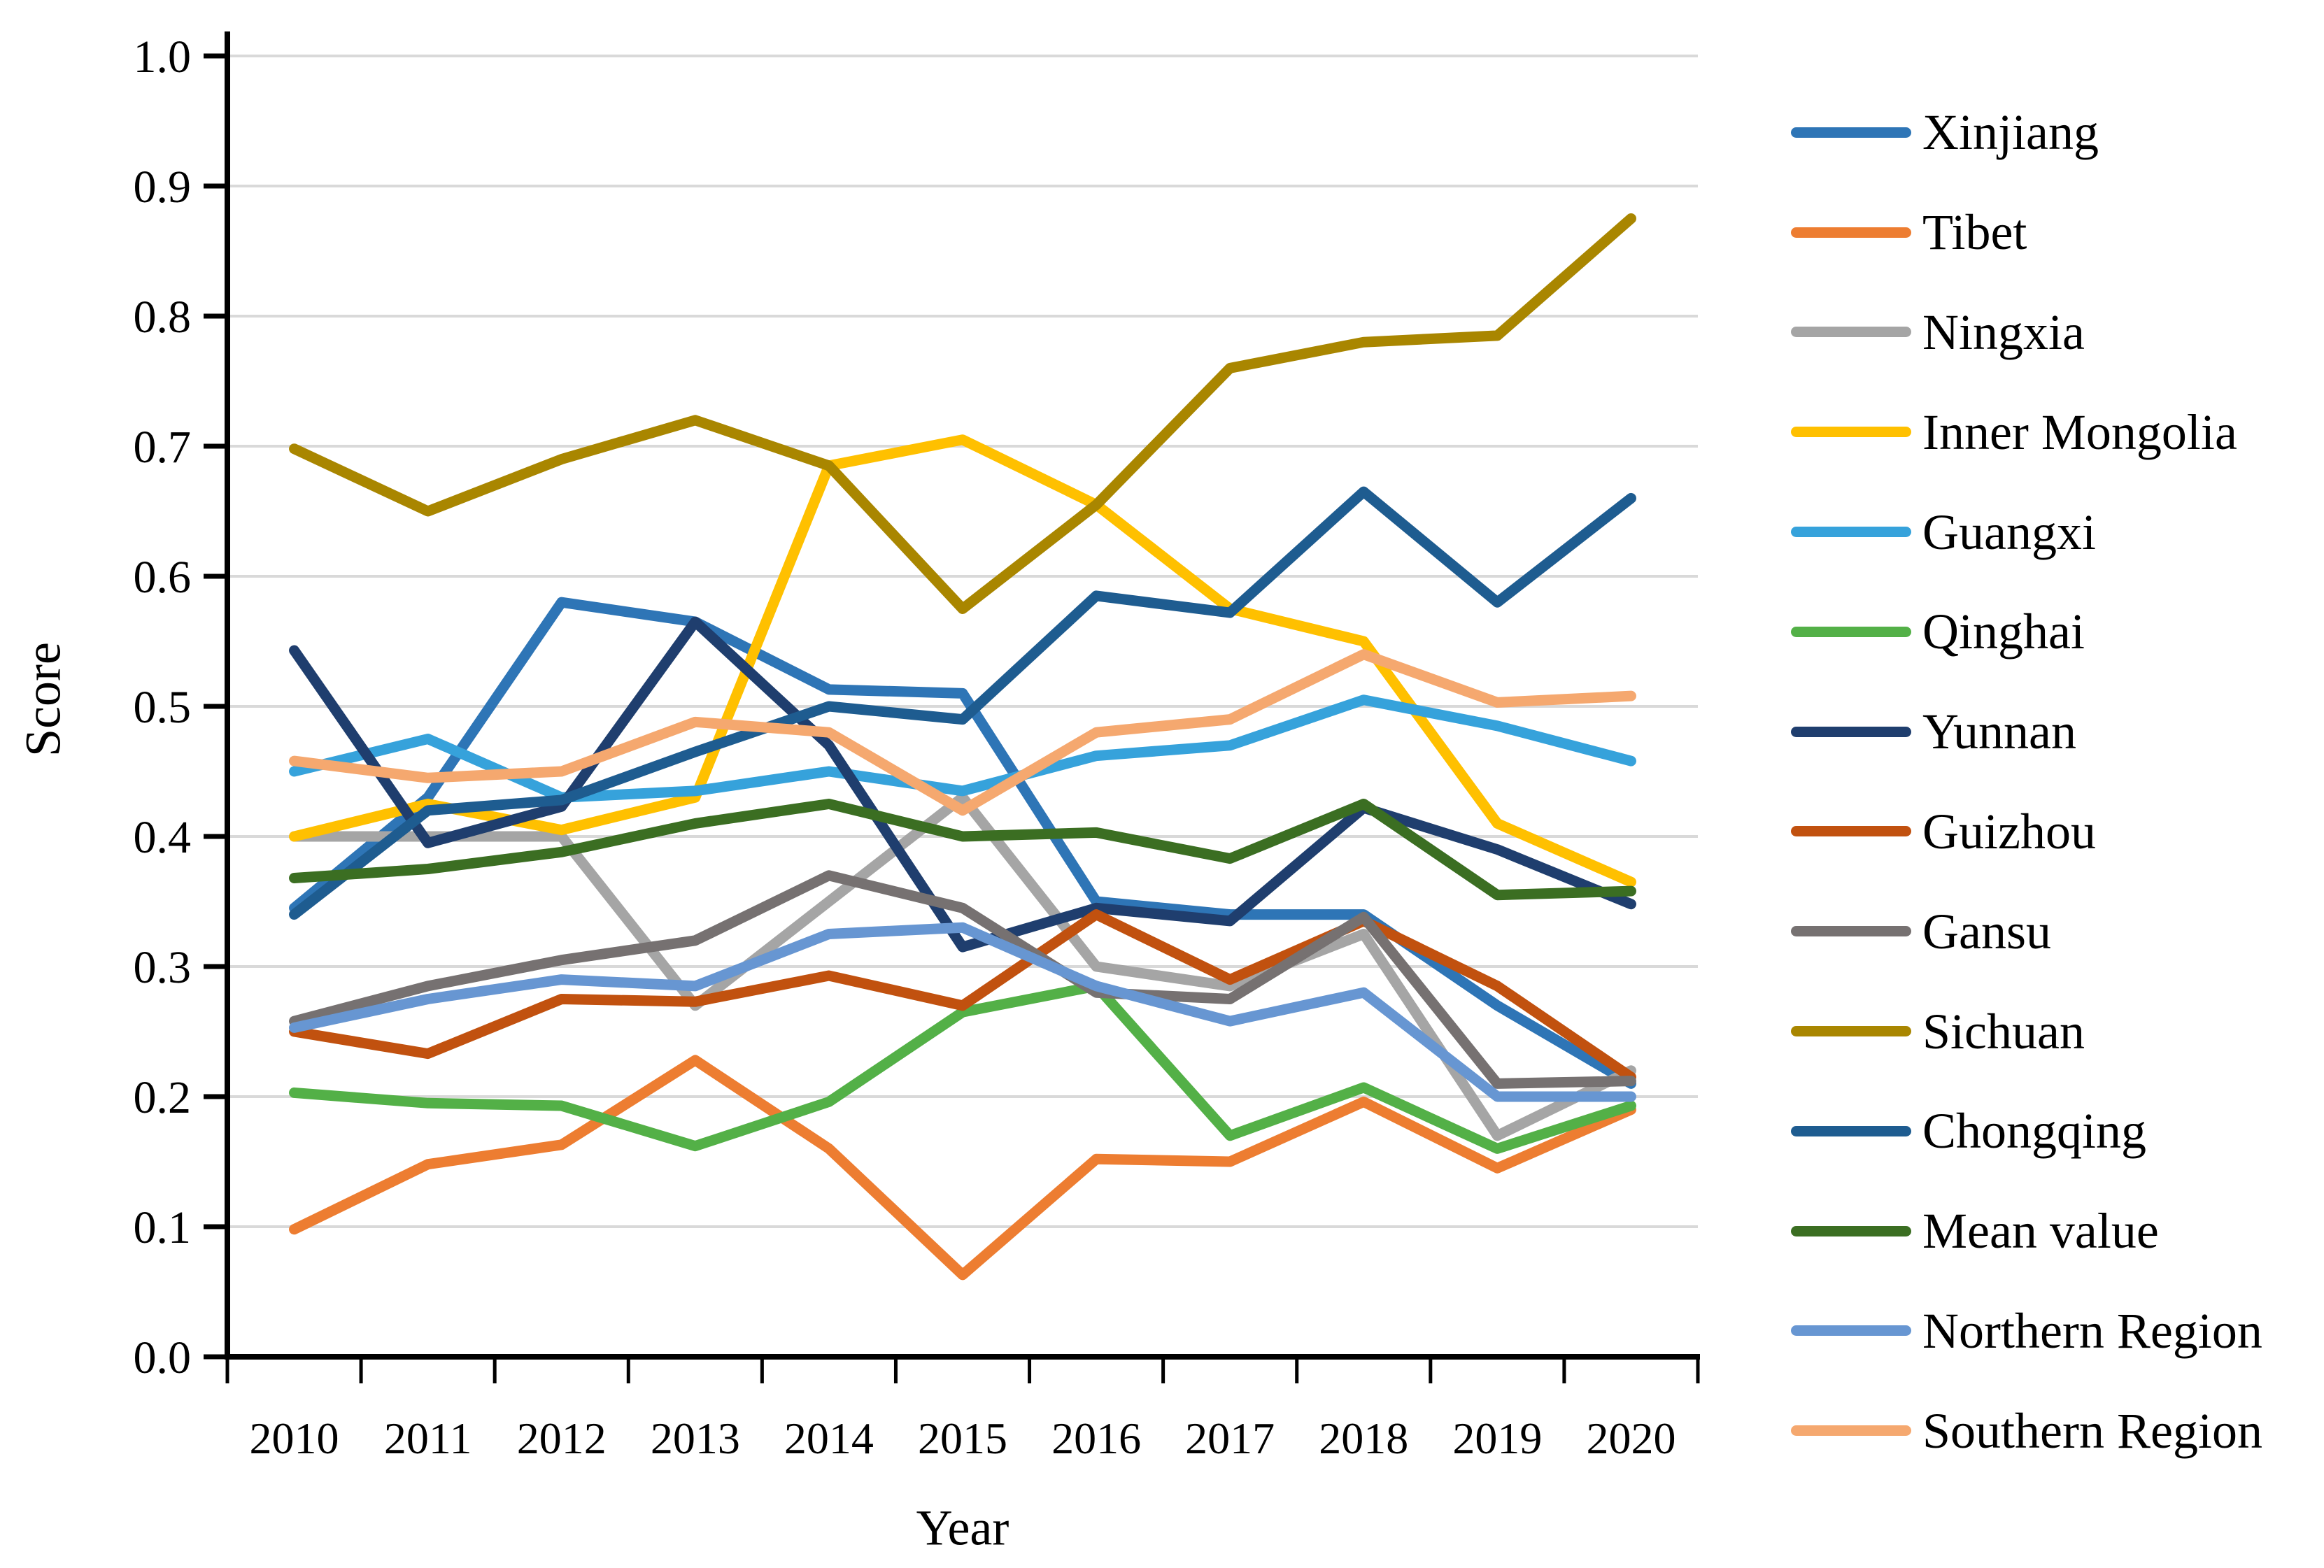  Describe the element at coordinates (1851, 232) in the screenshot. I see `legend-swatch-tibet` at that location.